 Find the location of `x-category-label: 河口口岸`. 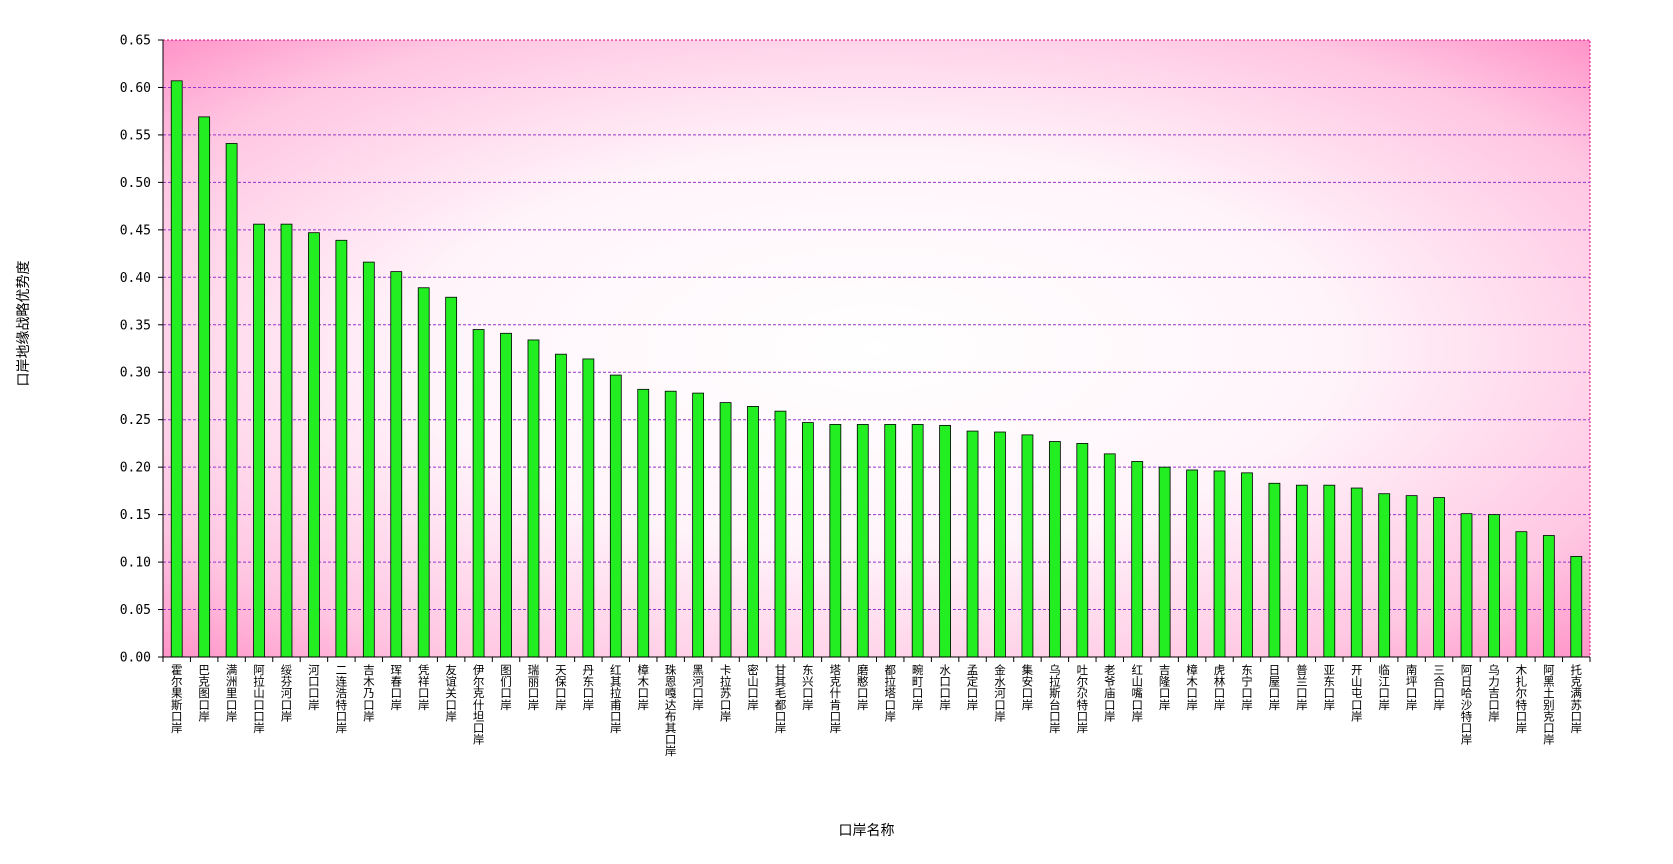

x-category-label: 河口口岸 is located at coordinates (314, 687).